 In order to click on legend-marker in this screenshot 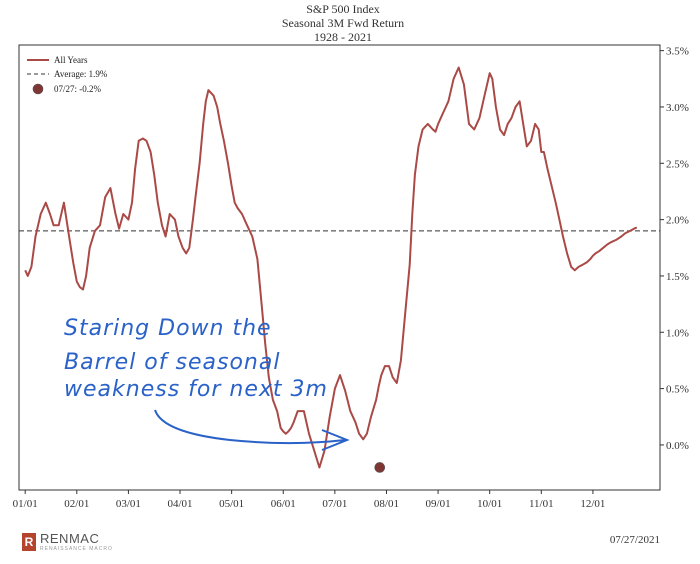, I will do `click(38, 89)`.